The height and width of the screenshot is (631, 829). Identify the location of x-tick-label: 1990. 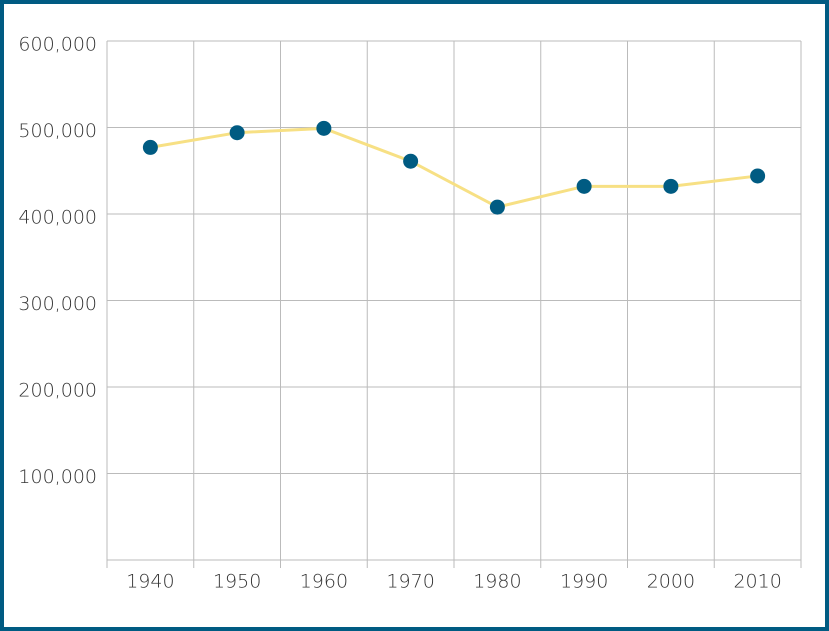
(584, 582).